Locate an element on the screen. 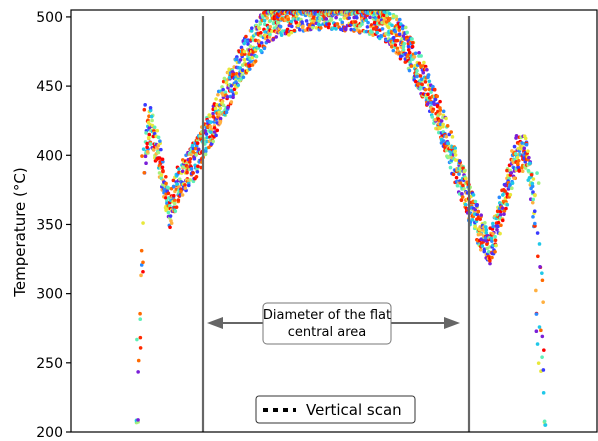 This screenshot has height=441, width=598. legend-label: Vertical scan is located at coordinates (354, 410).